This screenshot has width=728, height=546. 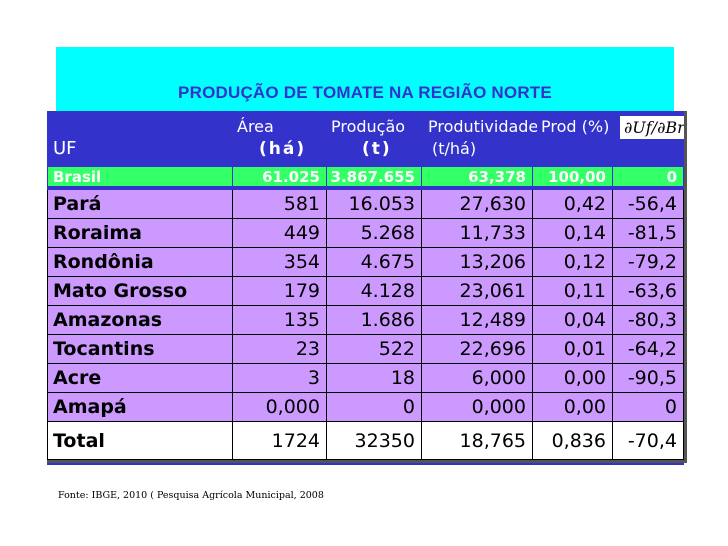 What do you see at coordinates (280, 378) in the screenshot?
I see `cell-area: 3` at bounding box center [280, 378].